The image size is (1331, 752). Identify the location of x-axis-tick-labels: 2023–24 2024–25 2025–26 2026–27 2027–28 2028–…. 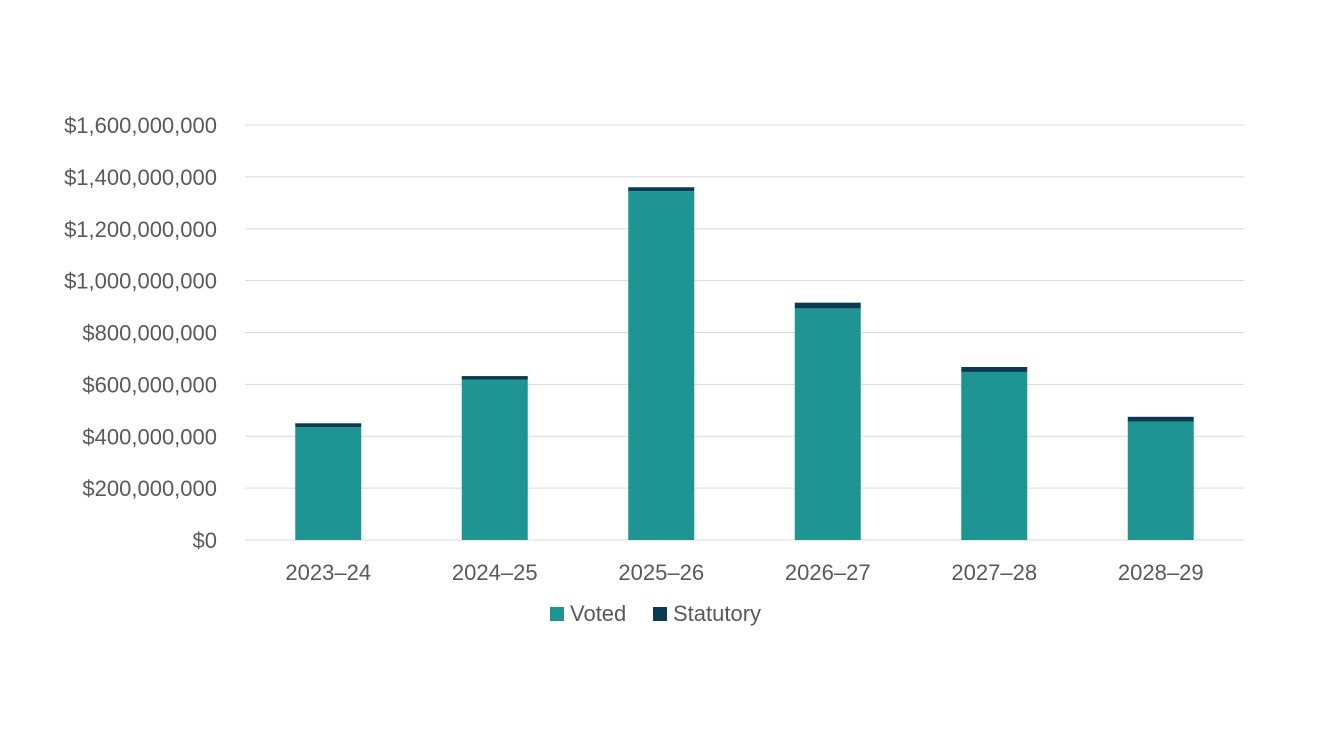
(744, 572).